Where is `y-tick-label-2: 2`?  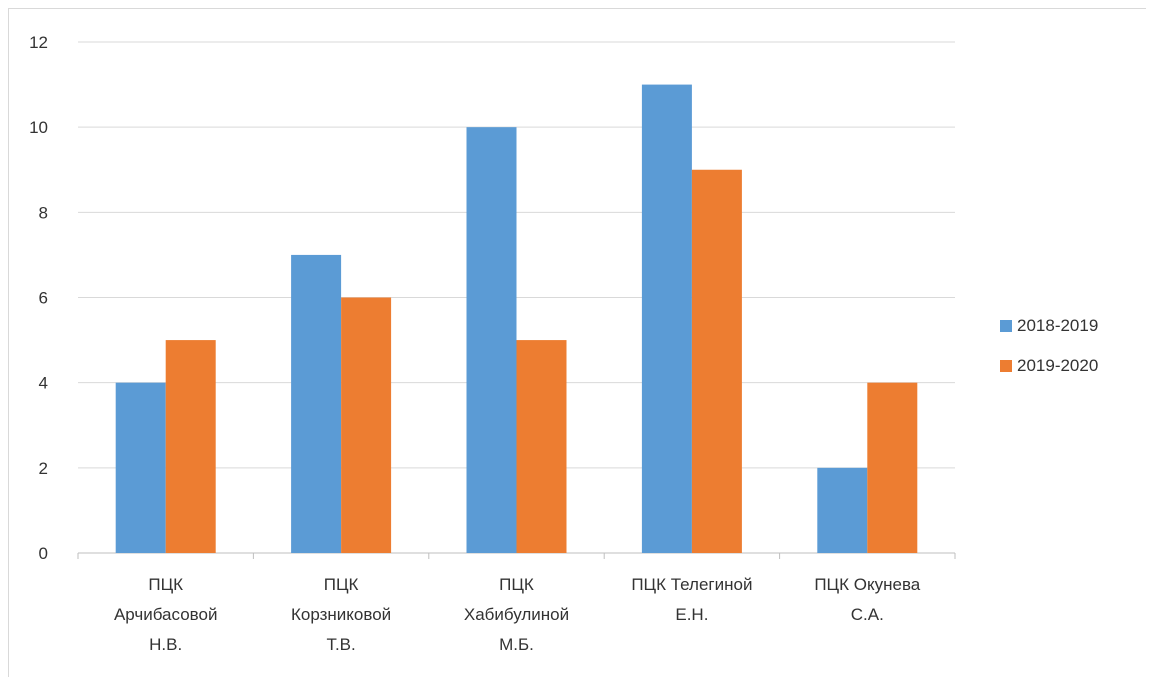 y-tick-label-2: 2 is located at coordinates (43, 468).